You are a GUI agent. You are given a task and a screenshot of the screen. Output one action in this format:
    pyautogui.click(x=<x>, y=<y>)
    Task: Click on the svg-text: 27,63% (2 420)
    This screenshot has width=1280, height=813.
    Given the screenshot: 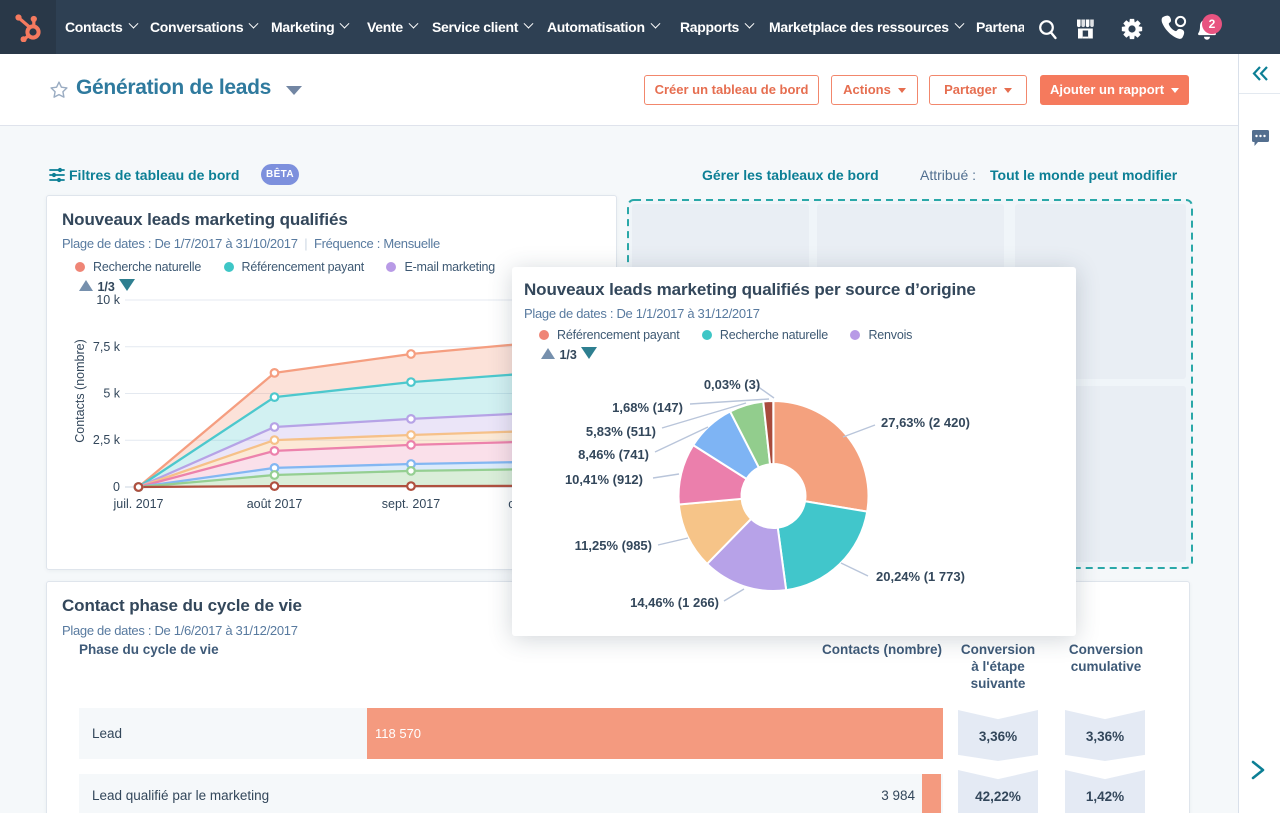 What is the action you would take?
    pyautogui.click(x=925, y=422)
    